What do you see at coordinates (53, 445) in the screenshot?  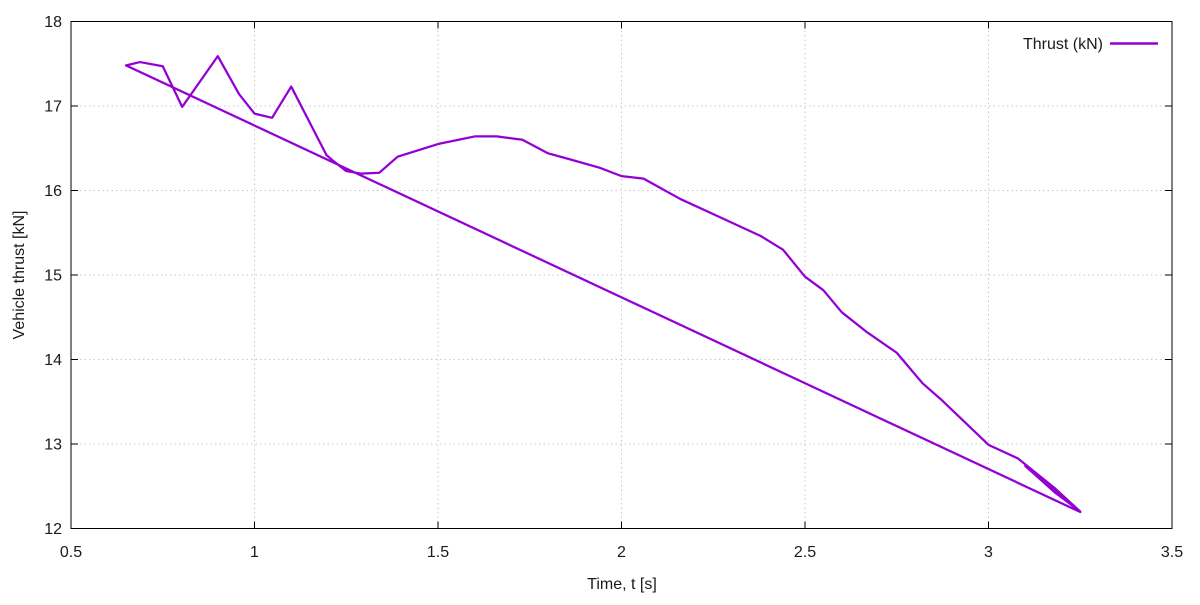 I see `y-tick-label: 13` at bounding box center [53, 445].